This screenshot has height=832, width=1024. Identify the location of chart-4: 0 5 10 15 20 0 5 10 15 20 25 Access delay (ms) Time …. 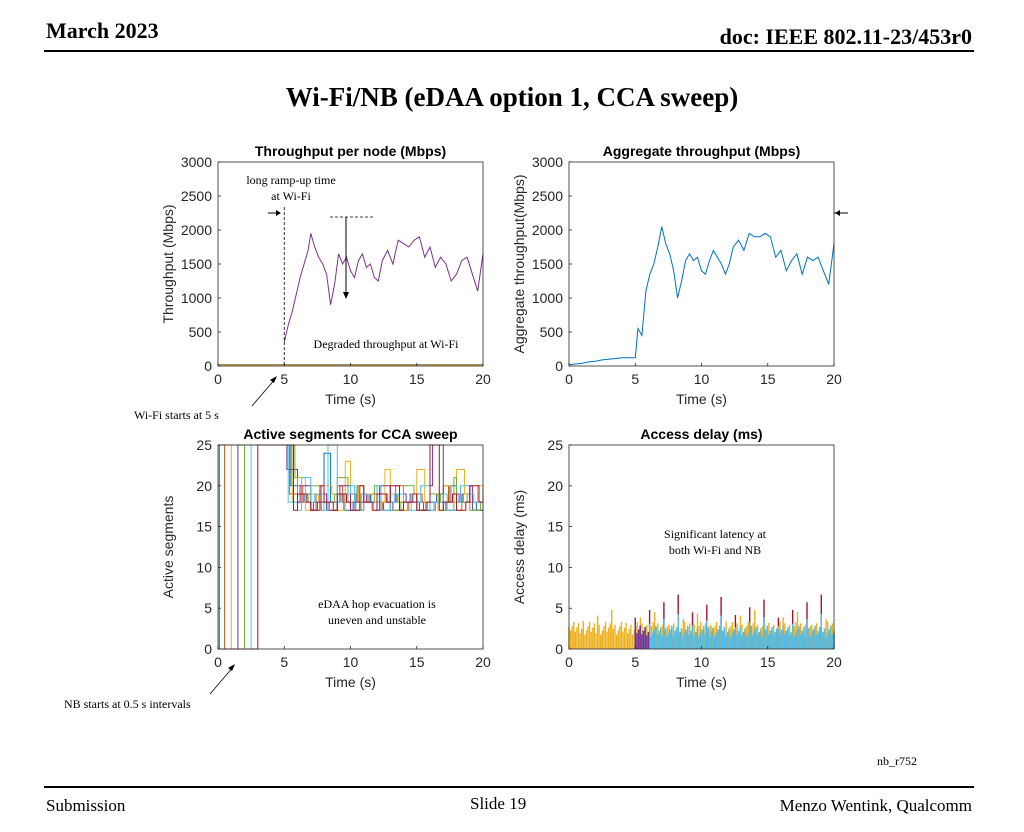
(676, 558).